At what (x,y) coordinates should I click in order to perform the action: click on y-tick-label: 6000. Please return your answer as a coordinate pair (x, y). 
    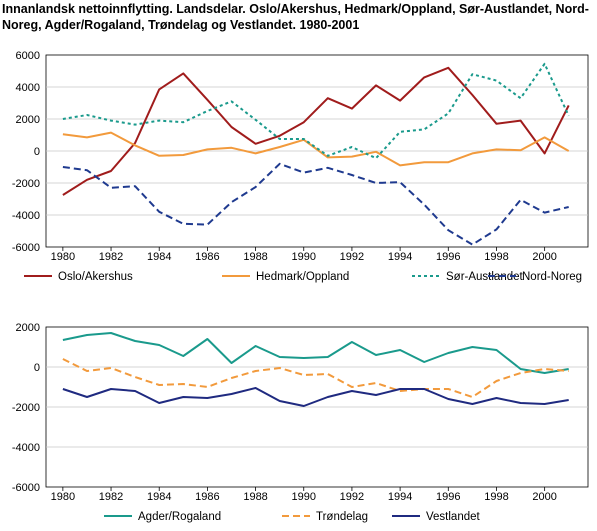
    Looking at the image, I should click on (28, 56).